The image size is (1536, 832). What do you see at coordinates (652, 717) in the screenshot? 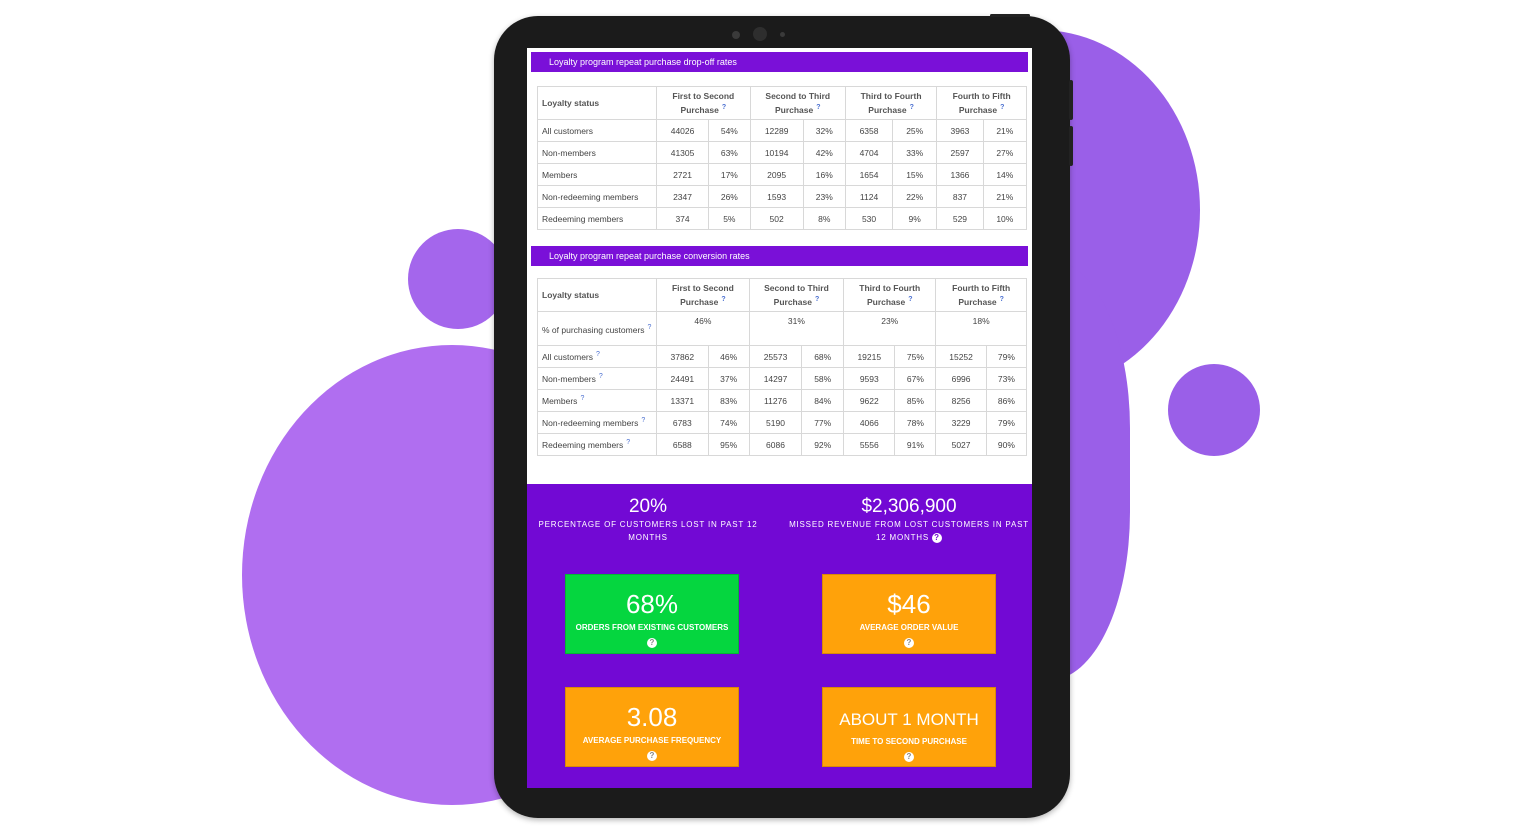
I see `kpi-value: 3.08` at bounding box center [652, 717].